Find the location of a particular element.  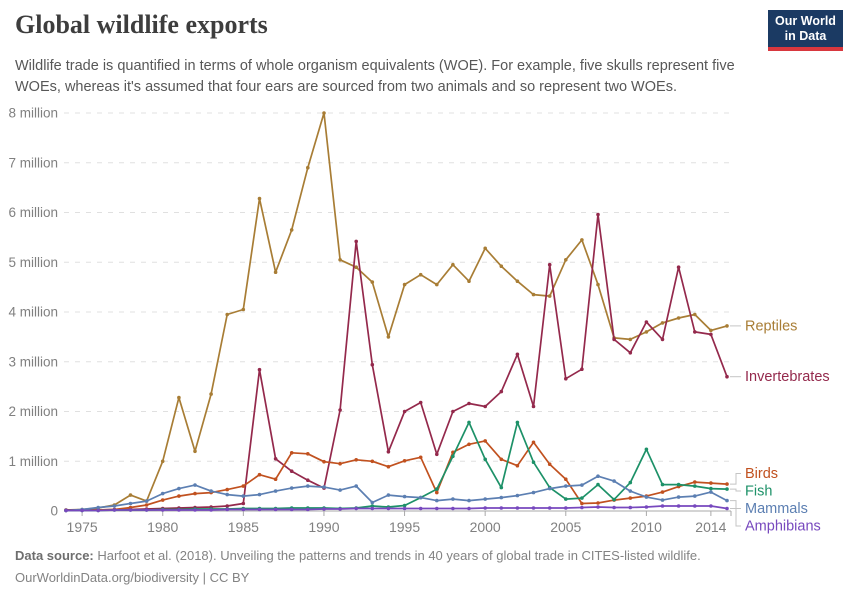

series-label-mammals: Mammals is located at coordinates (776, 509).